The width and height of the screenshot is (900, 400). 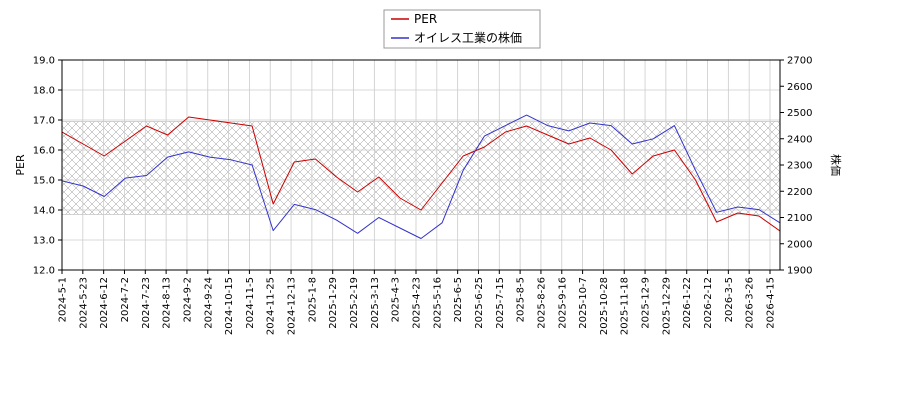 What do you see at coordinates (729, 299) in the screenshot?
I see `x-tick-label: 2026-3-5` at bounding box center [729, 299].